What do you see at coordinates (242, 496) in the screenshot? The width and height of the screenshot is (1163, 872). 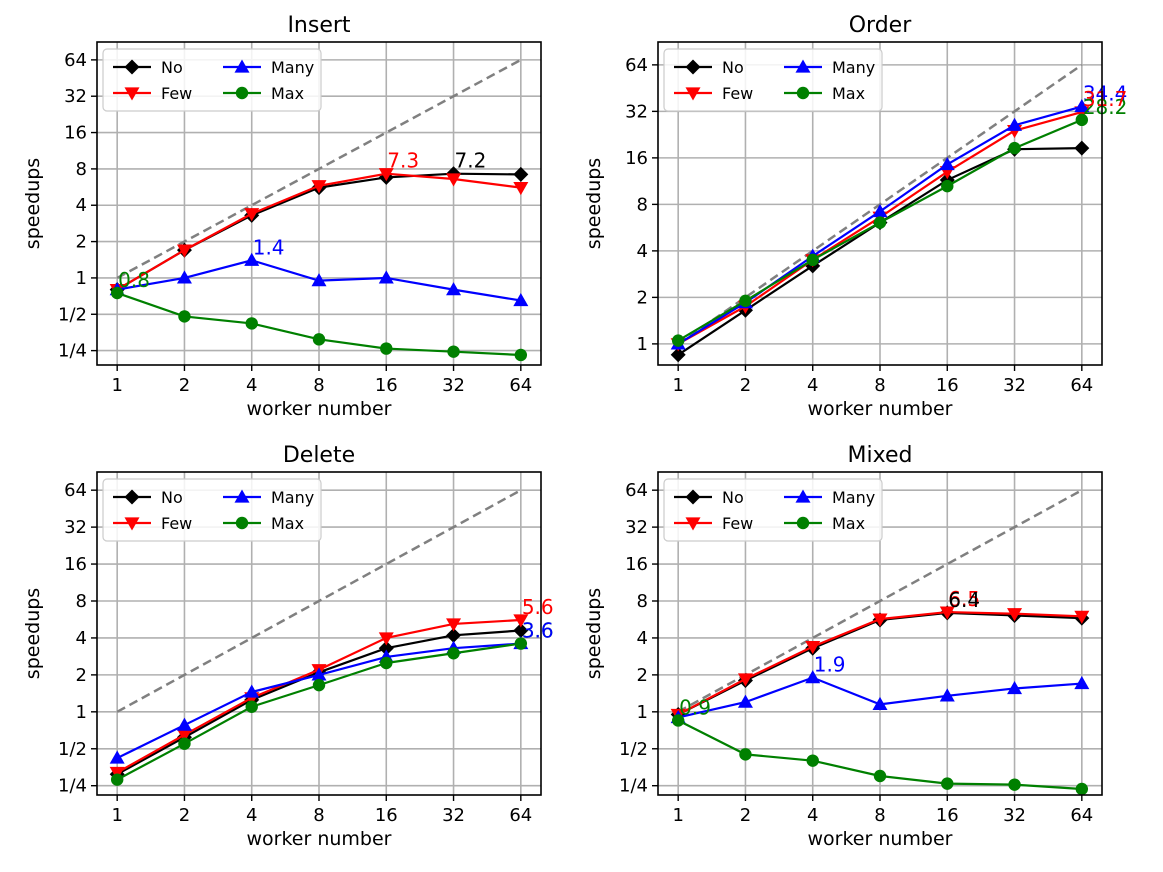 I see `legend-marker-many` at bounding box center [242, 496].